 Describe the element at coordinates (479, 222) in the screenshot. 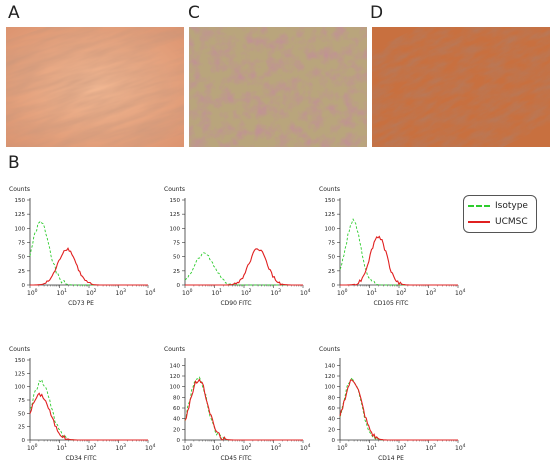

I see `legend-swatch-ucmsc` at that location.